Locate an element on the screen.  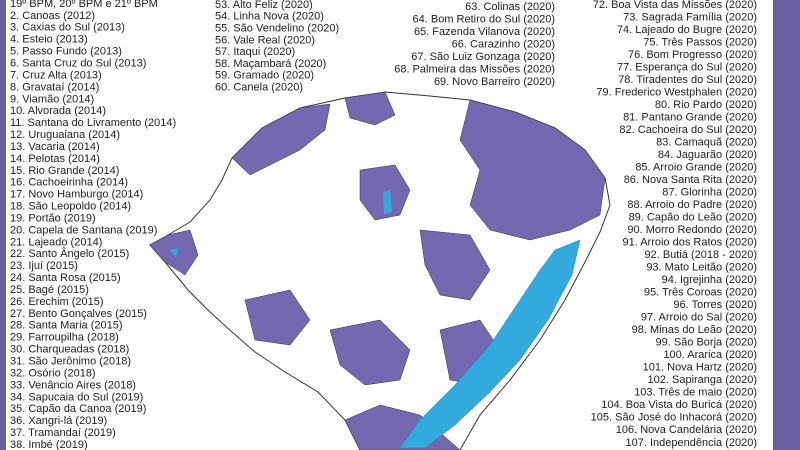
list-item: 33. Venâncio Aires (2018) is located at coordinates (73, 385).